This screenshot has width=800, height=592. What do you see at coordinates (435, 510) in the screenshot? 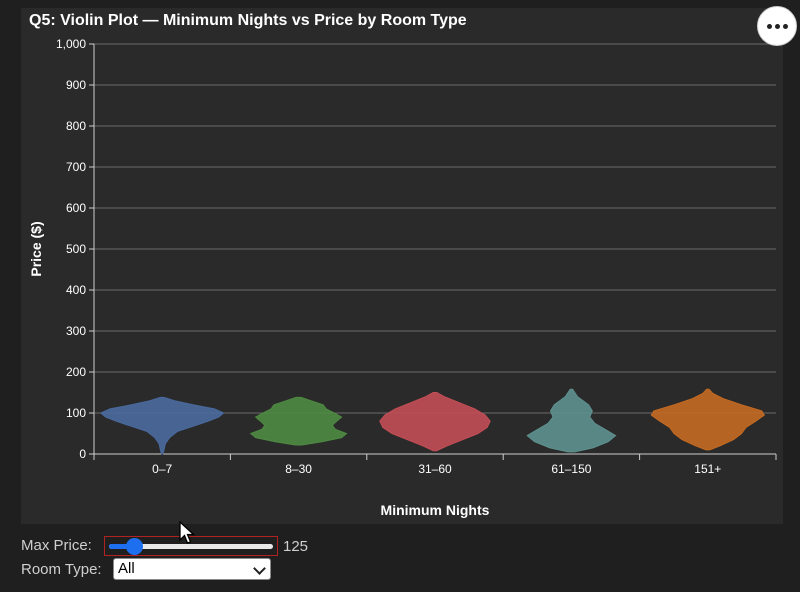
I see `x-axis-label: Minimum Nights` at bounding box center [435, 510].